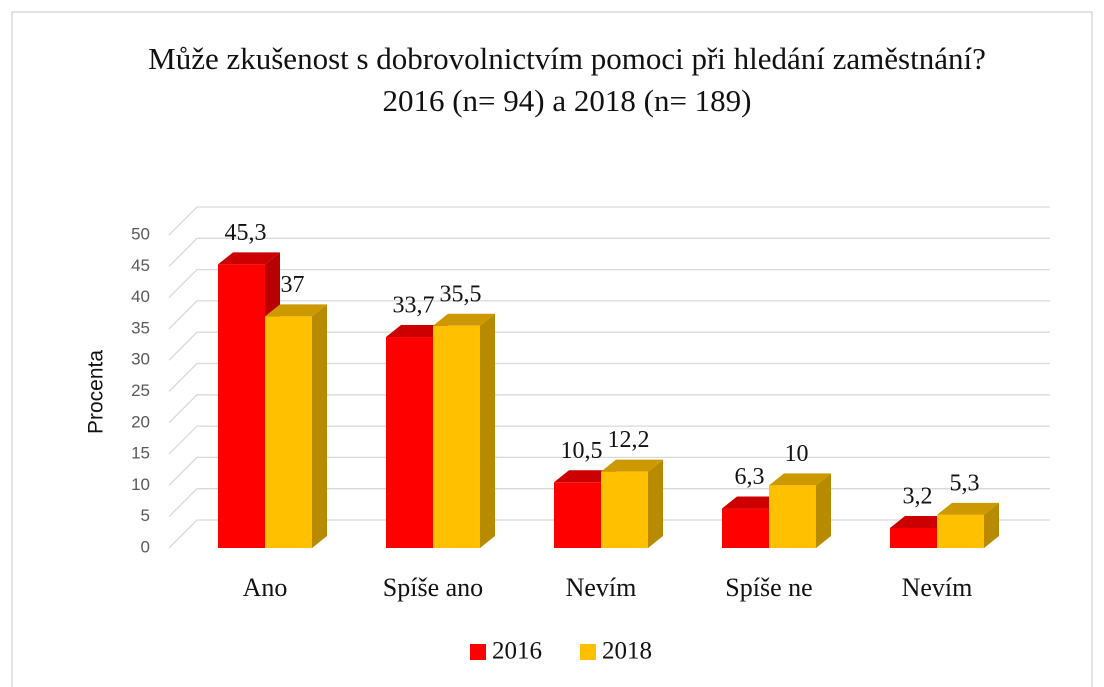 This screenshot has height=687, width=1104. I want to click on y-tick-label: 35, so click(140, 327).